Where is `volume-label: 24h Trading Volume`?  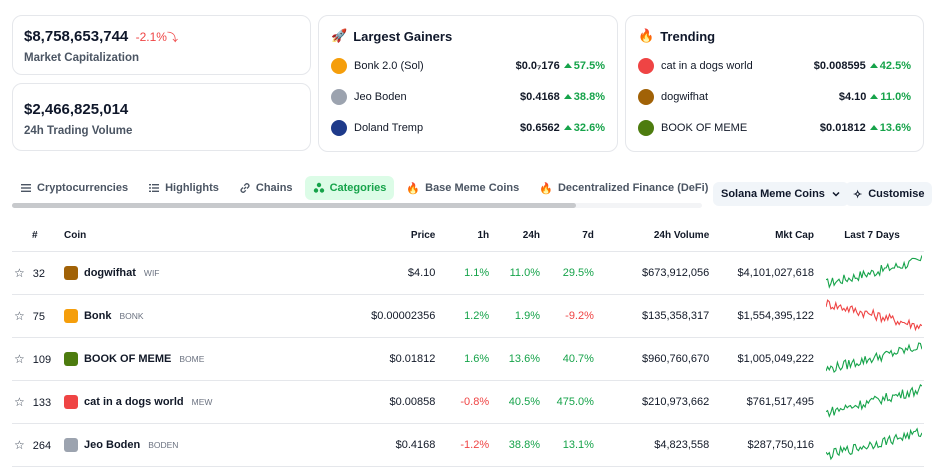 volume-label: 24h Trading Volume is located at coordinates (78, 131).